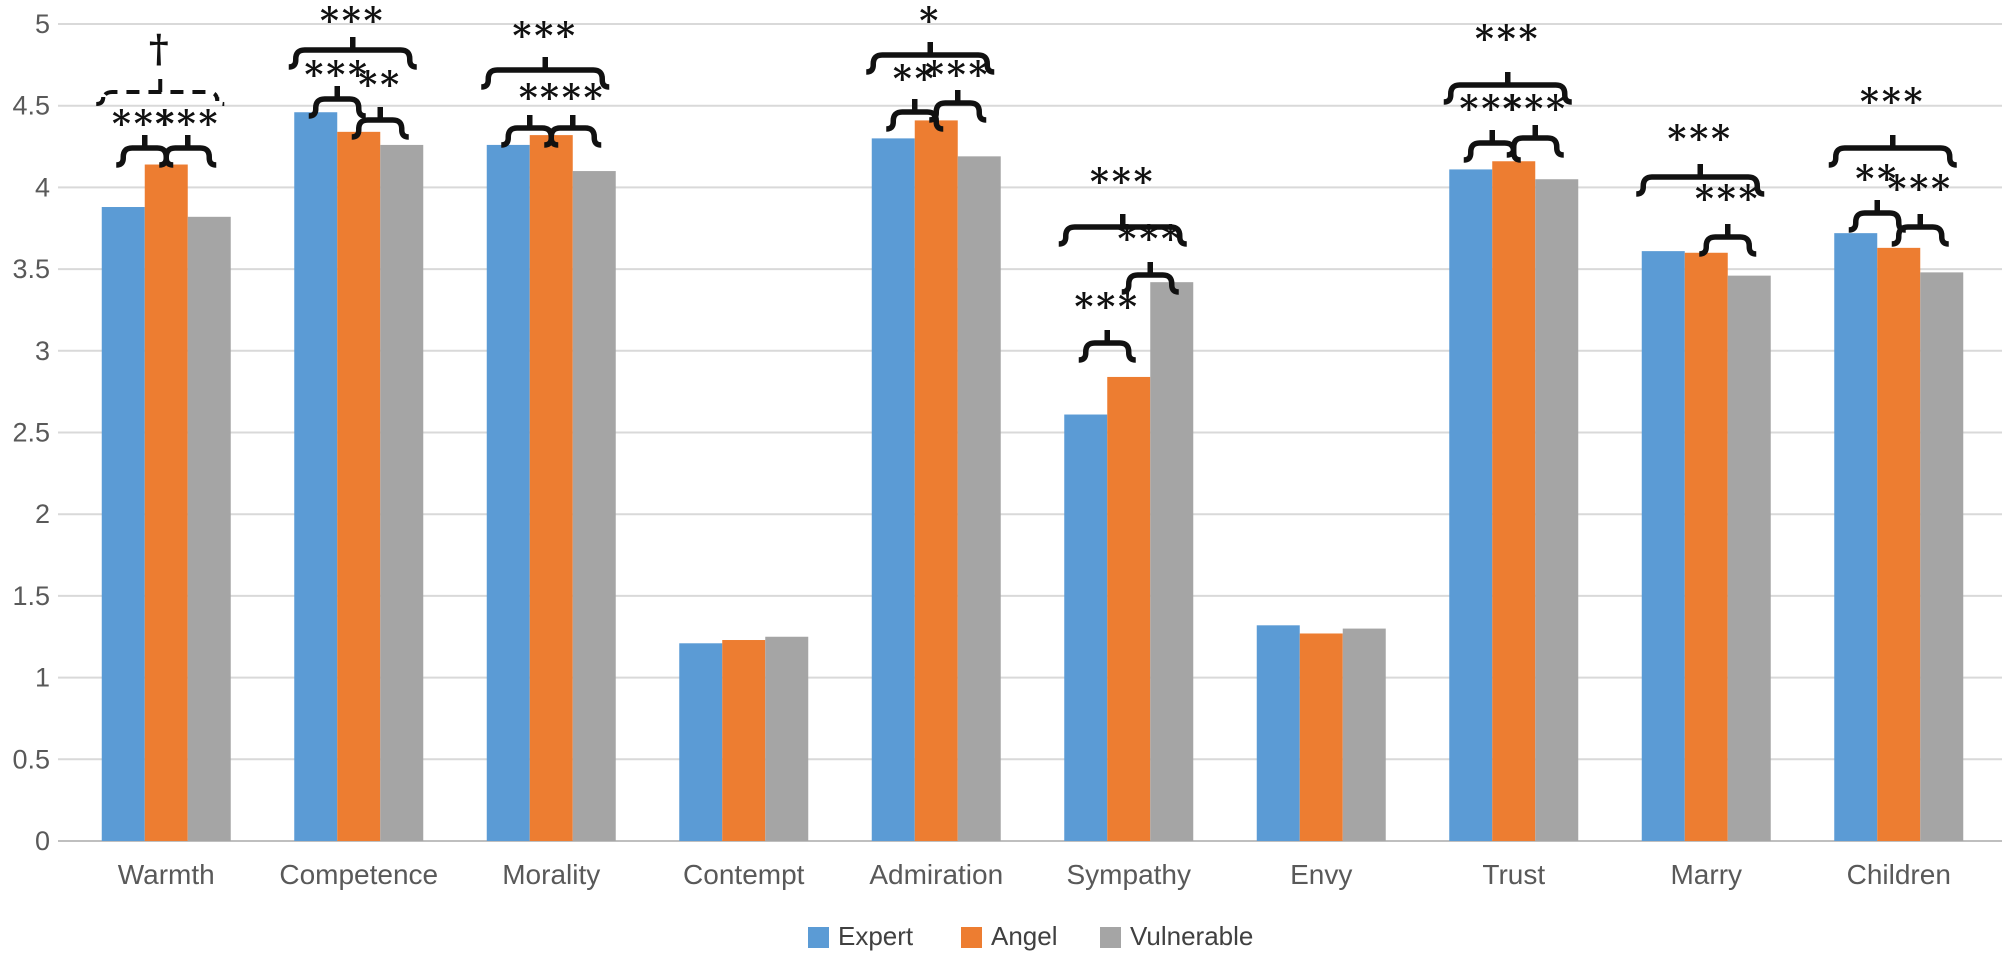  Describe the element at coordinates (1321, 737) in the screenshot. I see `bar-envy-angel` at that location.